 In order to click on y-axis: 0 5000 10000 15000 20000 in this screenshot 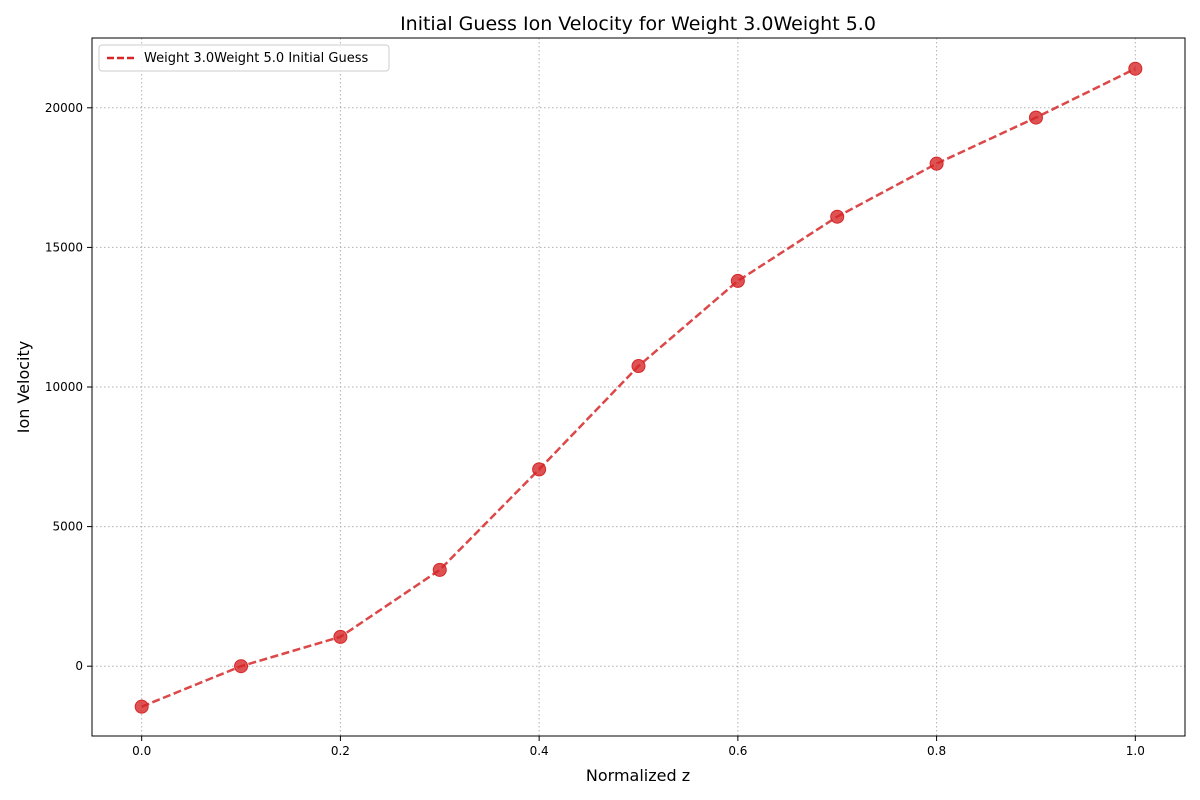, I will do `click(68, 387)`.